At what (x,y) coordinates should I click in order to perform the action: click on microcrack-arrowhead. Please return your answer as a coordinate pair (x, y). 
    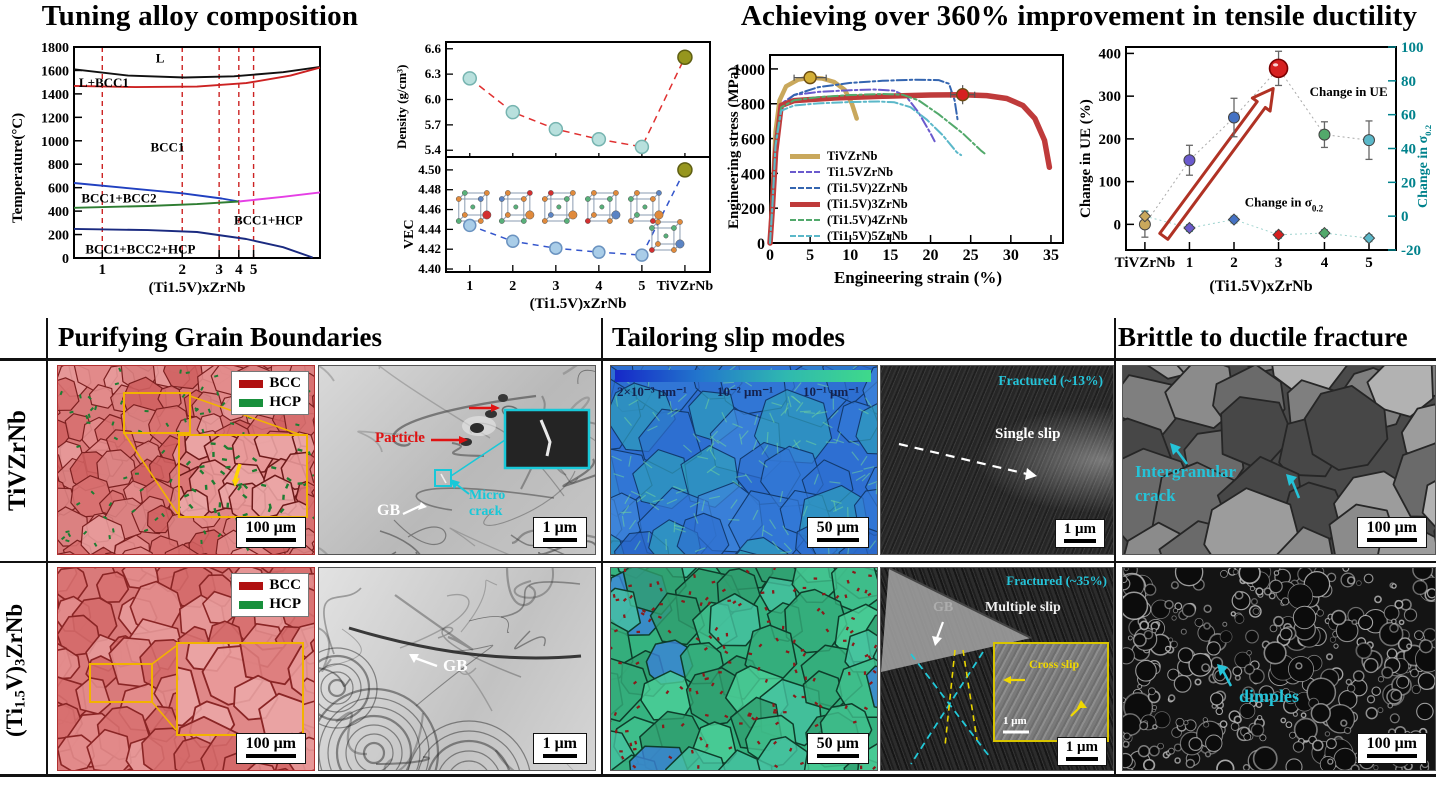
    Looking at the image, I should click on (455, 484).